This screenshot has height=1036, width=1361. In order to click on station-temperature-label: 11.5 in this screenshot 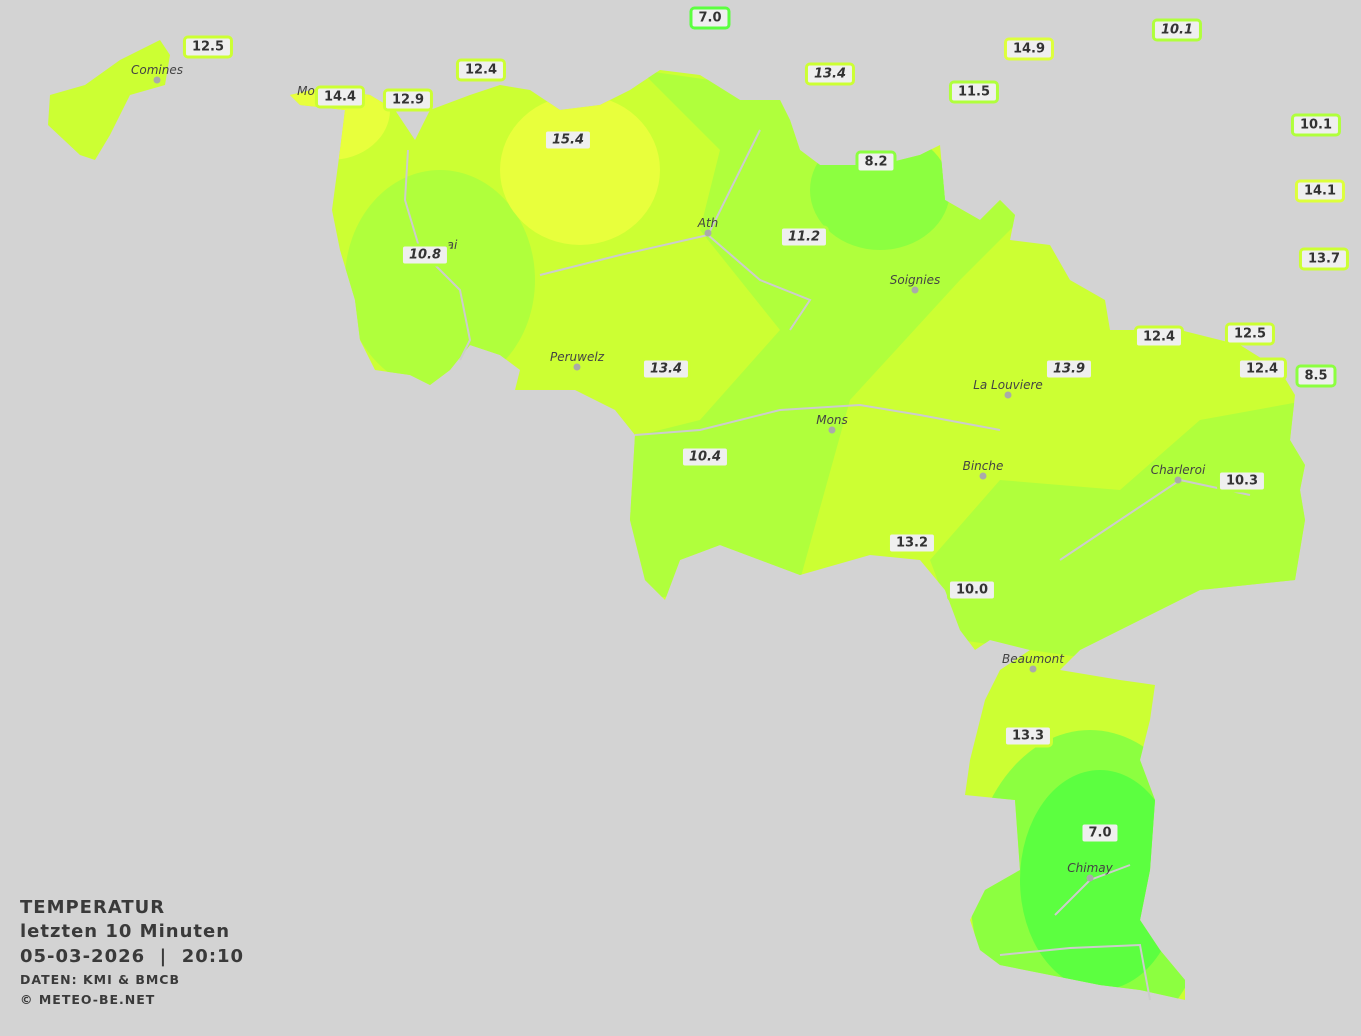, I will do `click(974, 92)`.